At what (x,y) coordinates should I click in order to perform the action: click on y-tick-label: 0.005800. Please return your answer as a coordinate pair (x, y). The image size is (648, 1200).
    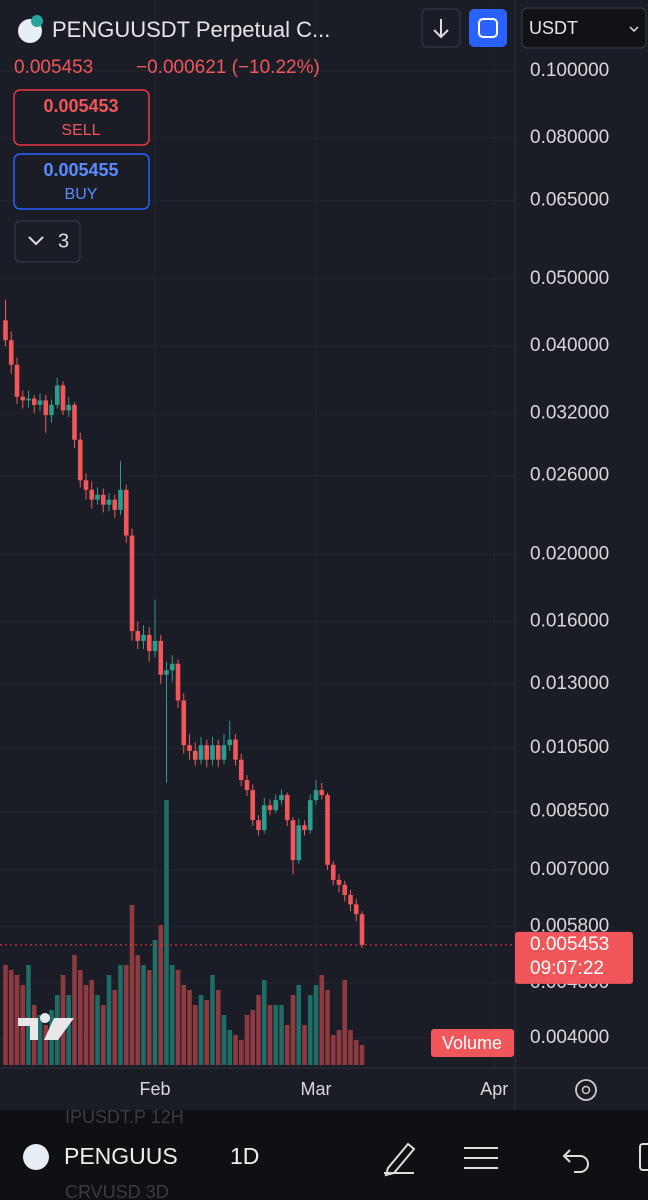
    Looking at the image, I should click on (569, 925).